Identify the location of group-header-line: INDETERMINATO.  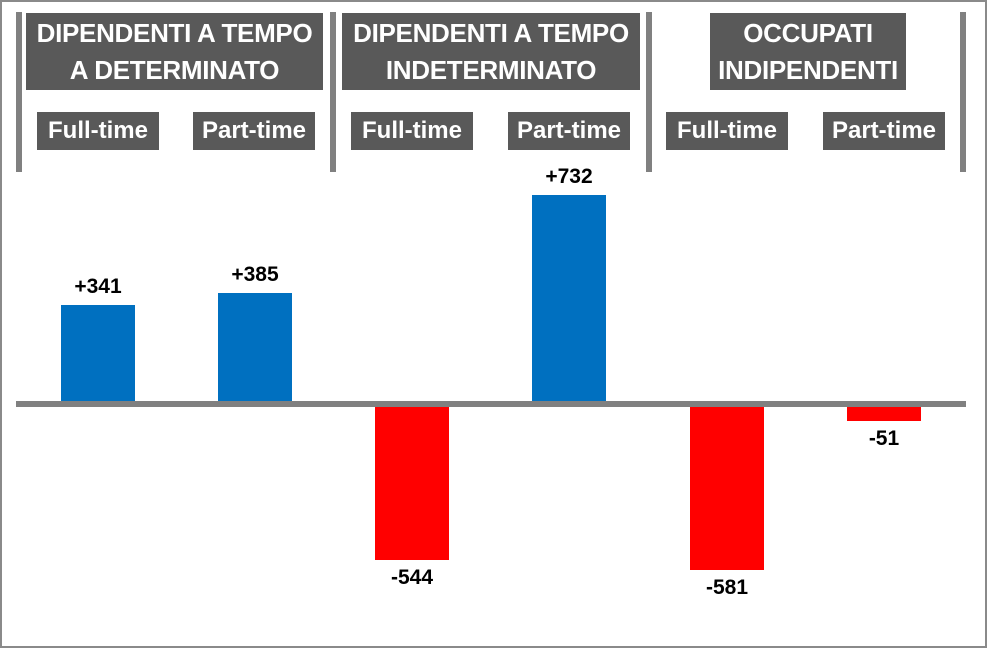
(491, 69).